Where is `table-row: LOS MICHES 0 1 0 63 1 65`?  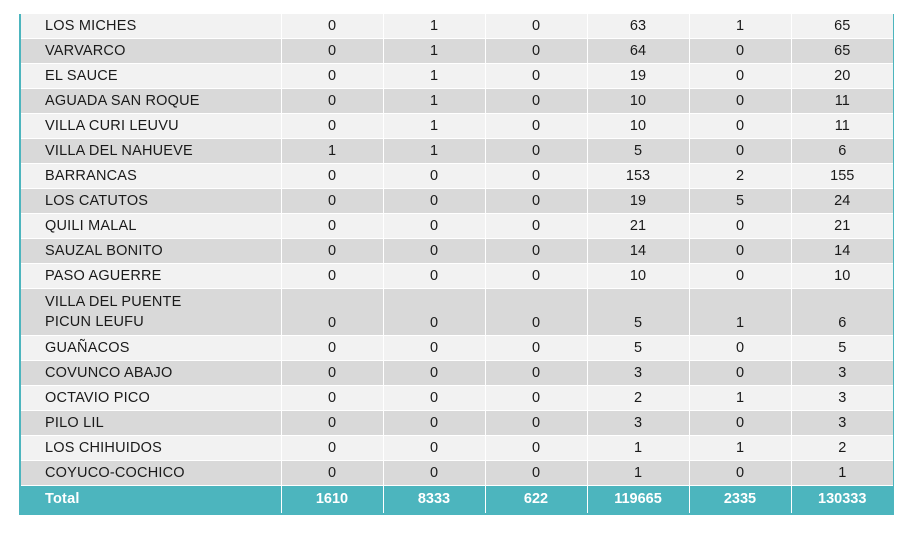
table-row: LOS MICHES 0 1 0 63 1 65 is located at coordinates (457, 26).